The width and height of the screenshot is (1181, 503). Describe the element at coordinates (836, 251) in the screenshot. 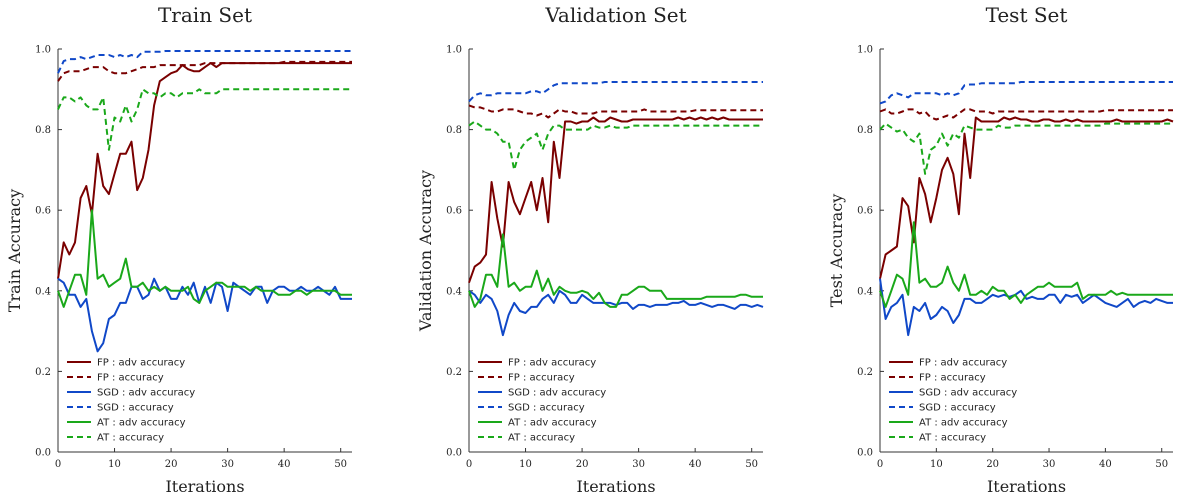

I see `y-axis-label: Test Accuracy` at that location.